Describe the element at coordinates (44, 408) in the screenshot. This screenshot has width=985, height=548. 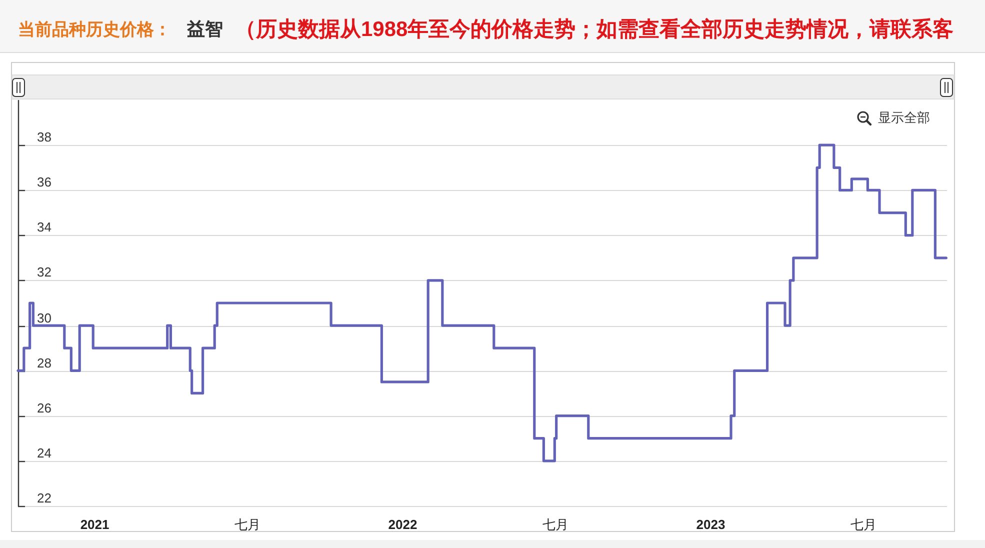
I see `y-tick-label: 26` at that location.